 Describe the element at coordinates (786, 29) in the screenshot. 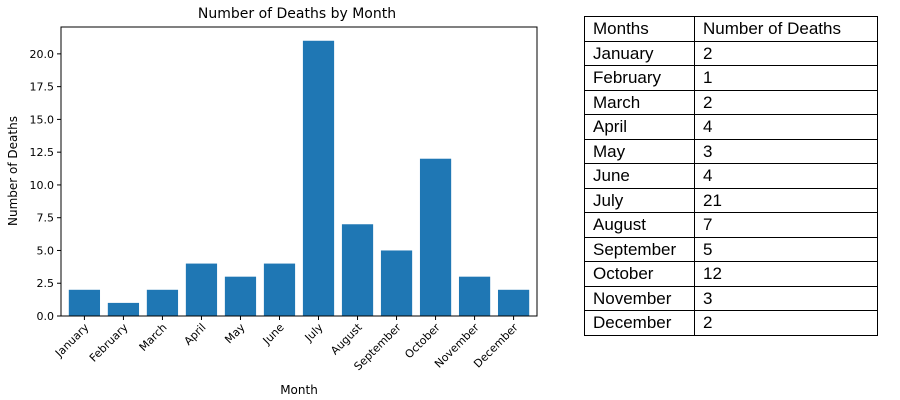

I see `column-header-deaths: Number of Deaths` at that location.